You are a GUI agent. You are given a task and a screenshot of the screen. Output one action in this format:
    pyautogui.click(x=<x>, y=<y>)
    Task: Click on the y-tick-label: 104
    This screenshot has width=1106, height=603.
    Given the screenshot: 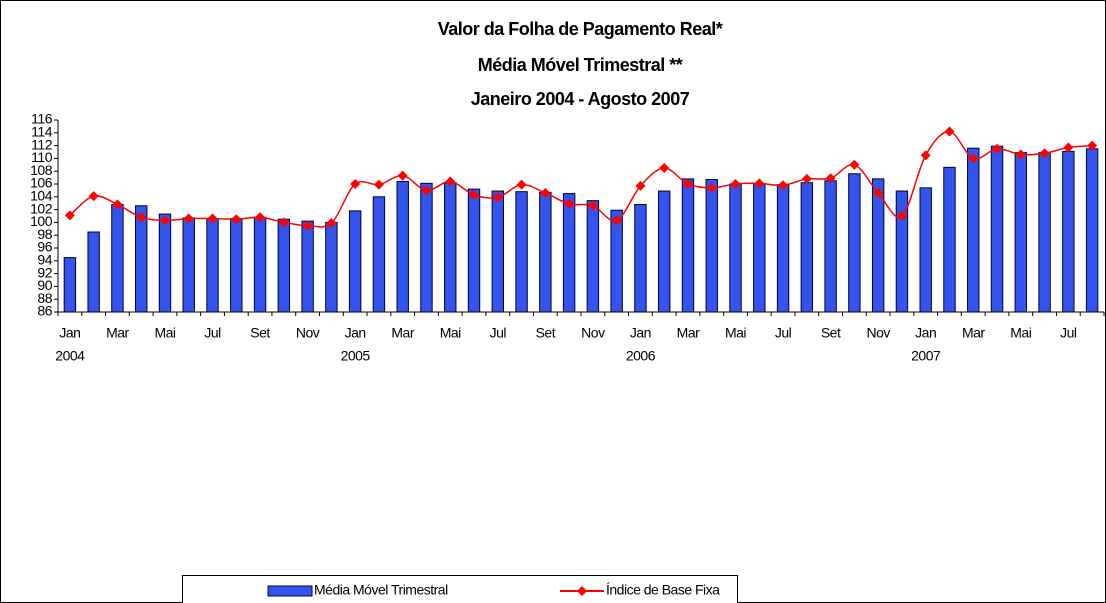 What is the action you would take?
    pyautogui.click(x=41, y=196)
    